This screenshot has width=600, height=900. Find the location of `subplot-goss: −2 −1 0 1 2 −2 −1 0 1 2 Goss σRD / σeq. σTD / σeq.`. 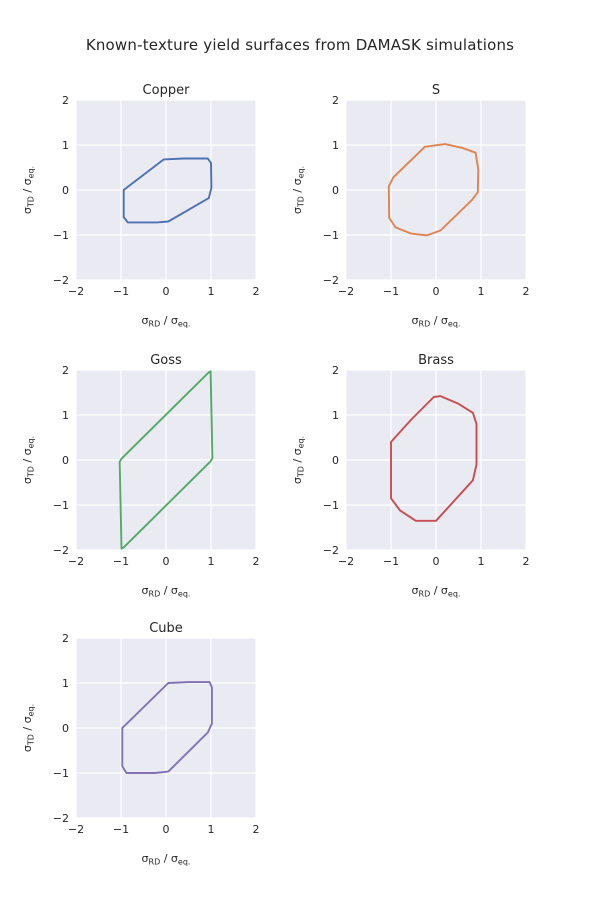

subplot-goss: −2 −1 0 1 2 −2 −1 0 1 2 Goss σRD / σeq. σTD / σeq. is located at coordinates (150, 476).